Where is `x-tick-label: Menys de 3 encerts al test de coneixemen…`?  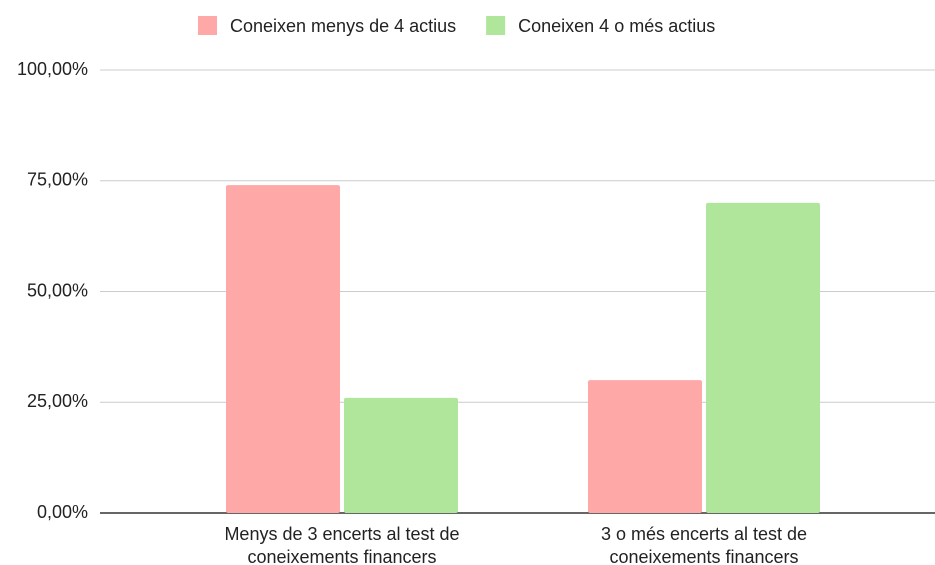 x-tick-label: Menys de 3 encerts al test de coneixemen… is located at coordinates (342, 544).